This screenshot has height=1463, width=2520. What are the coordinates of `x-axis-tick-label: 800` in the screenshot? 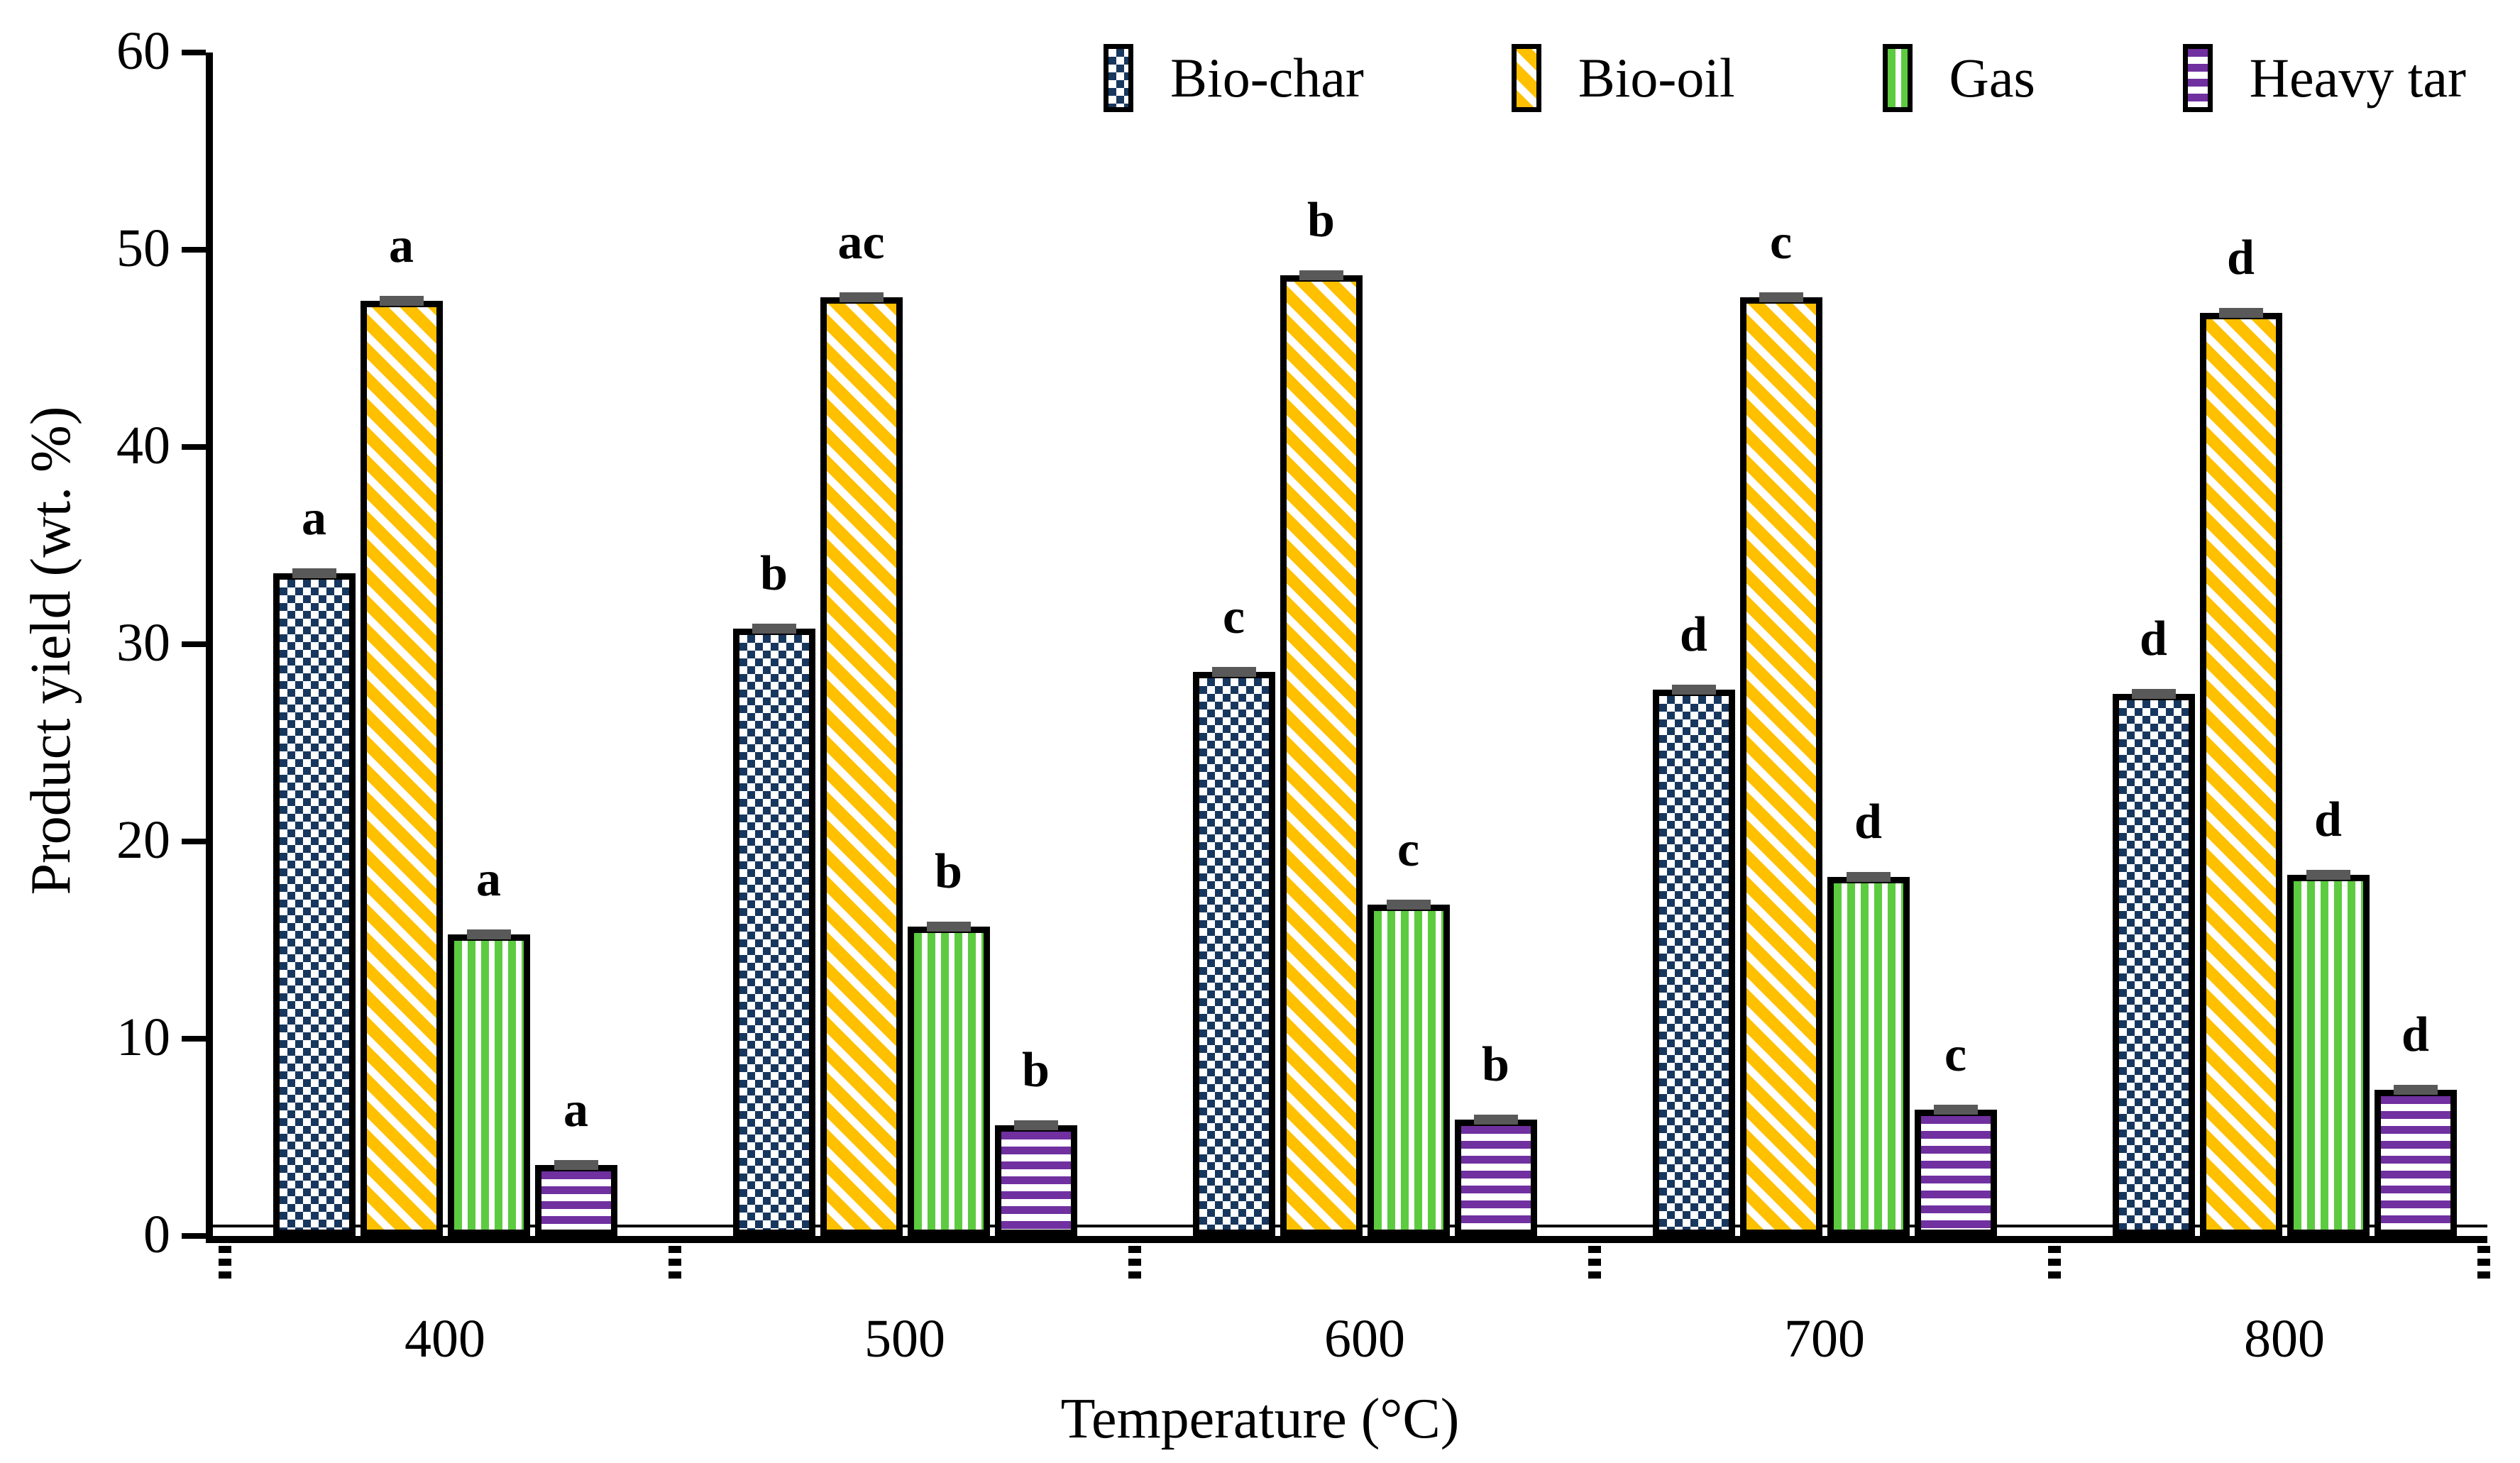 It's located at (2284, 1339).